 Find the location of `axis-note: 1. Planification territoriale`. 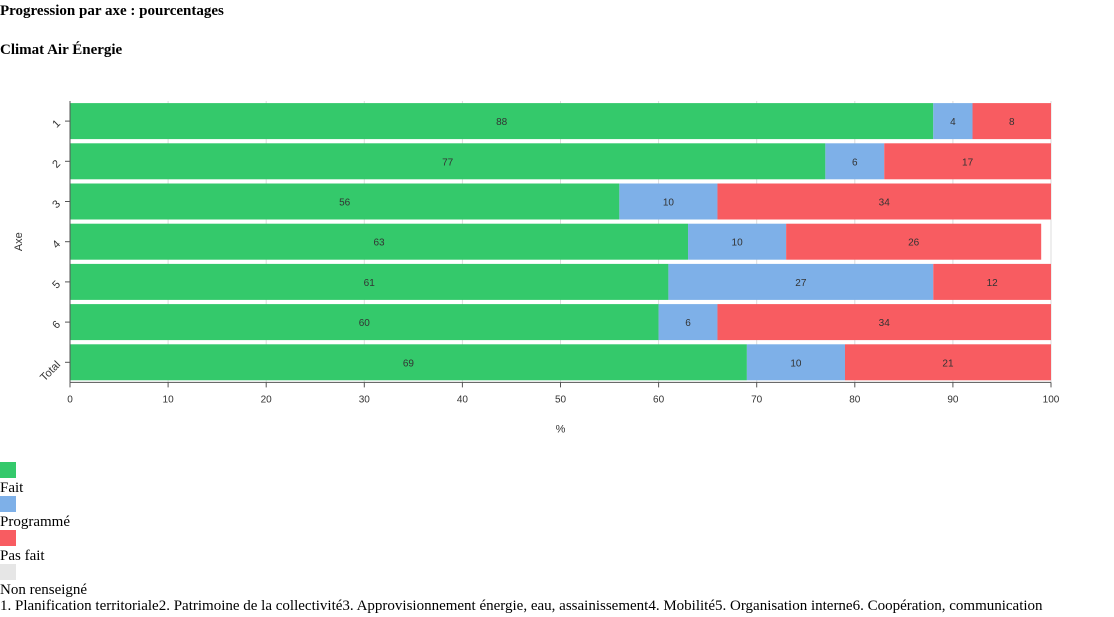

axis-note: 1. Planification territoriale is located at coordinates (79, 606).